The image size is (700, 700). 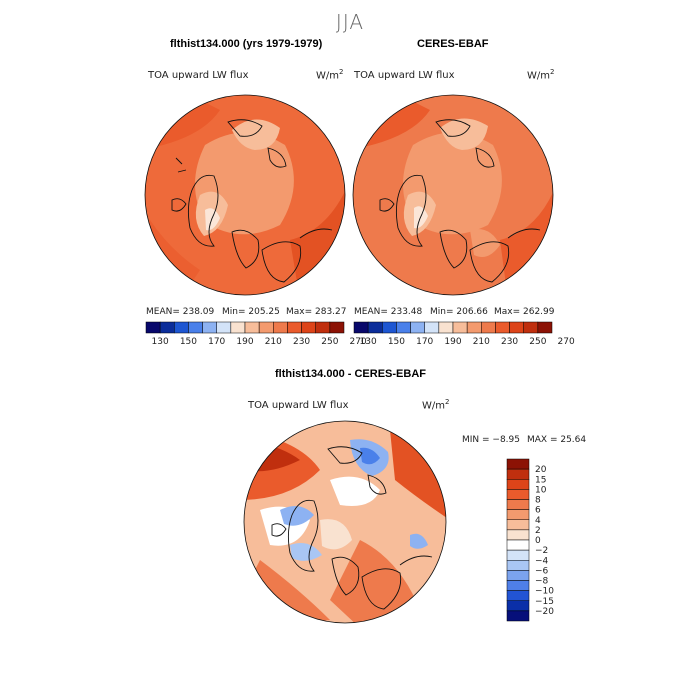 What do you see at coordinates (538, 501) in the screenshot?
I see `colorbar-tick-label: 8` at bounding box center [538, 501].